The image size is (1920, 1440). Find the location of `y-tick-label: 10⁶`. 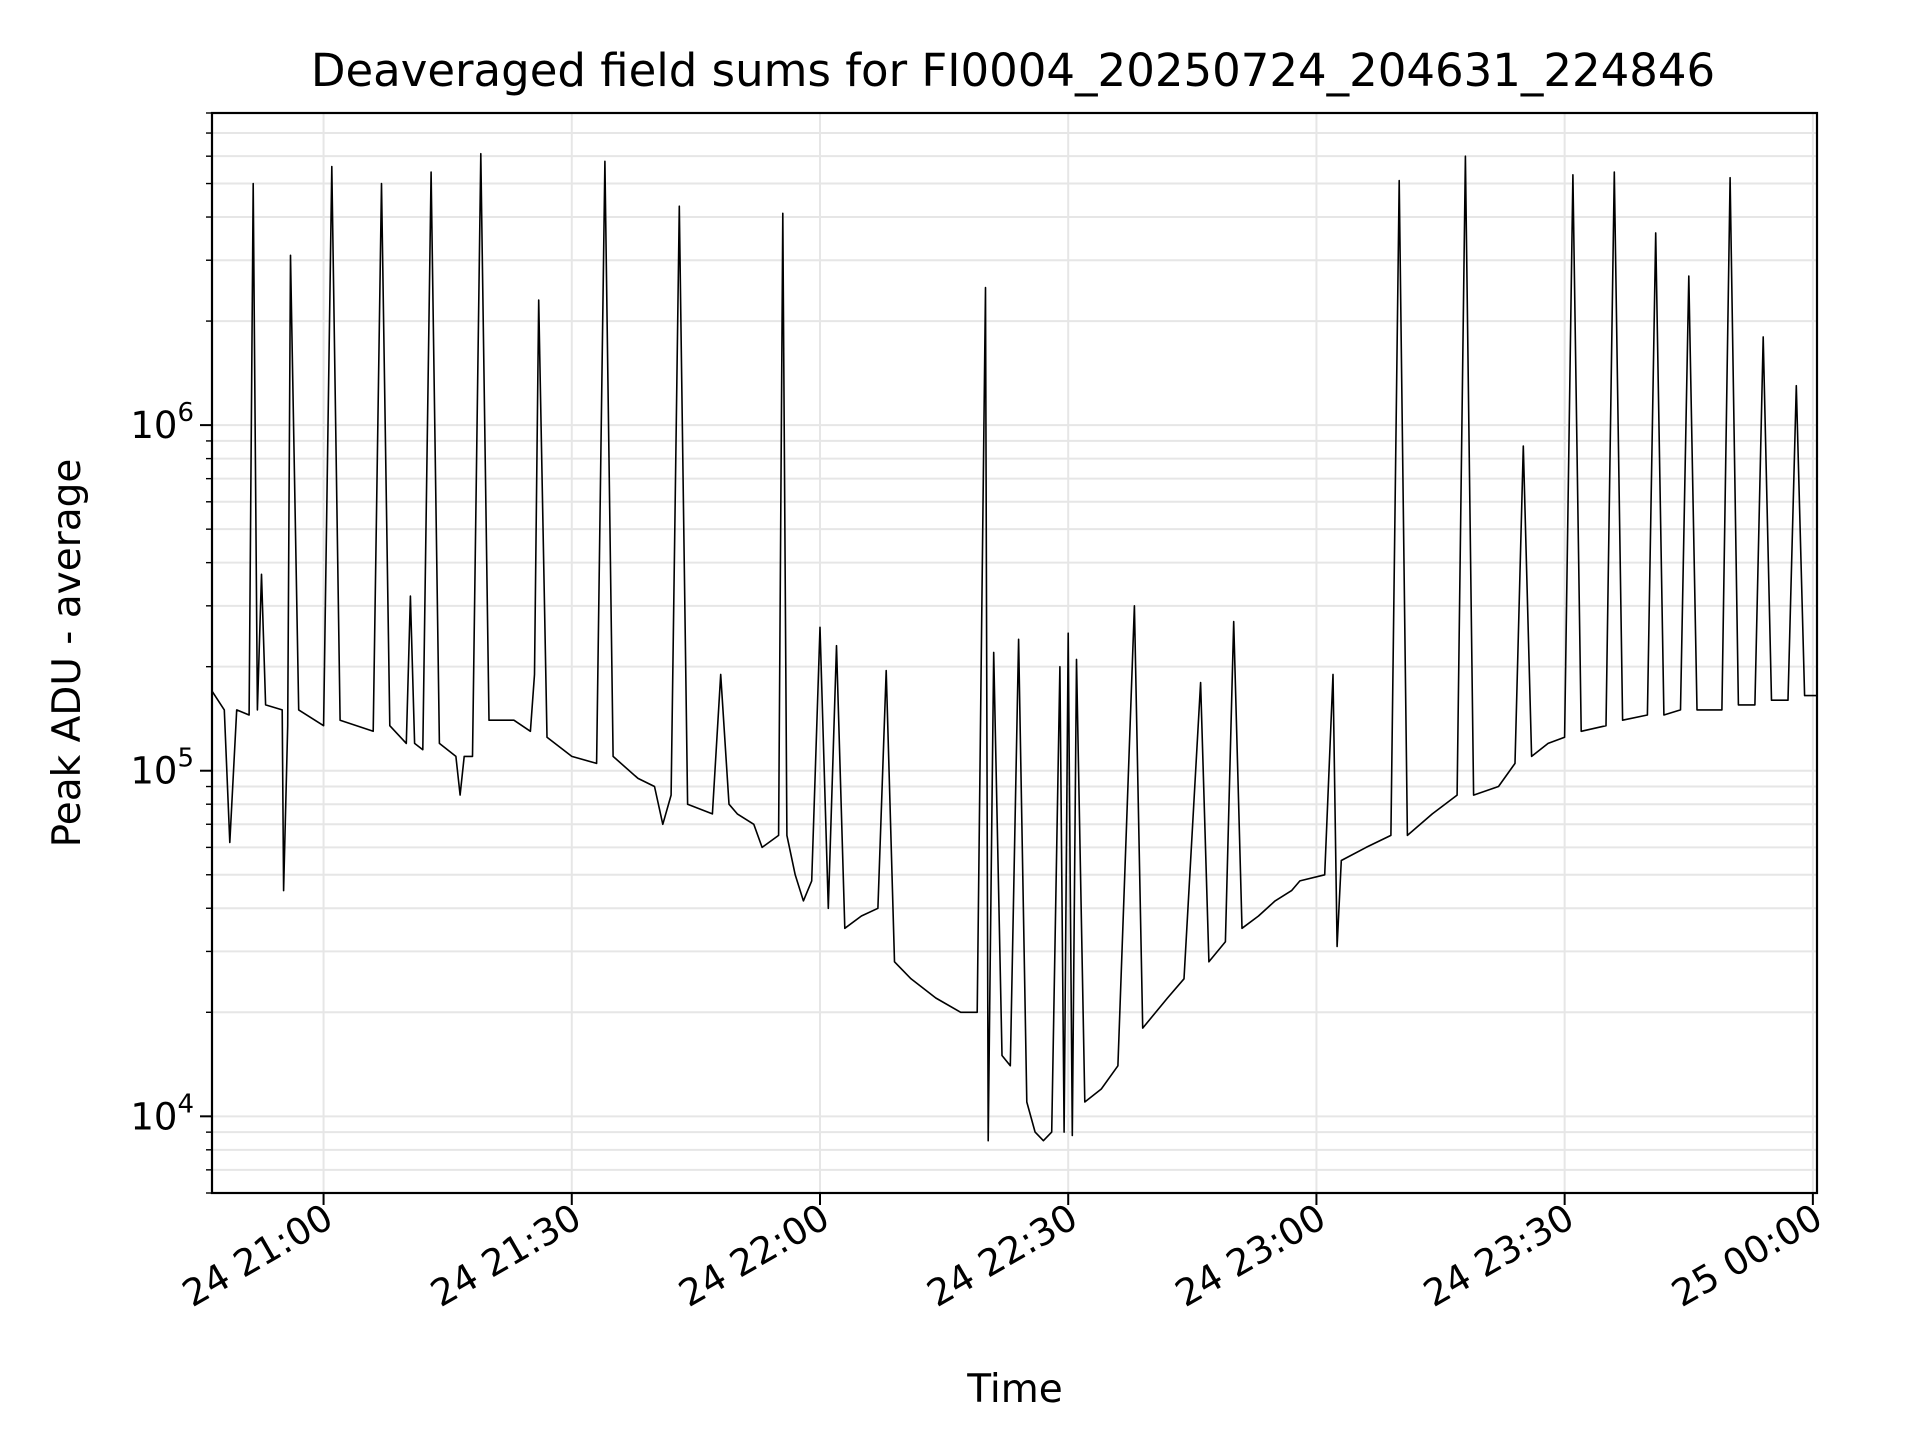

y-tick-label: 10⁶ is located at coordinates (162, 422).